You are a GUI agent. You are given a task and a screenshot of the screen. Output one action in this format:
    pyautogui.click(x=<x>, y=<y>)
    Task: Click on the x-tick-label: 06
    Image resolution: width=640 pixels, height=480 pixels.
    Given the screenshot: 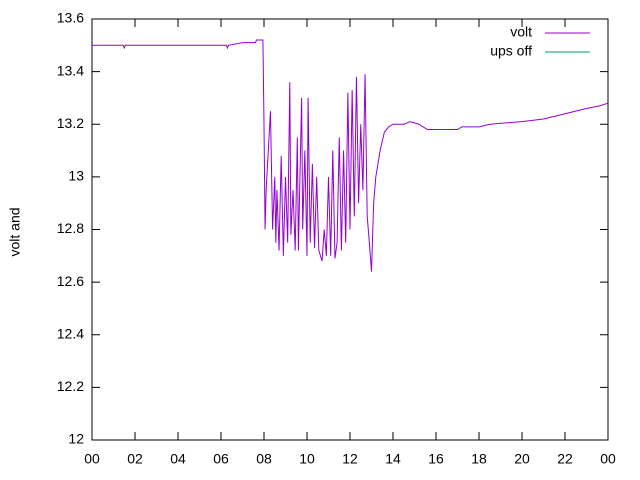 What is the action you would take?
    pyautogui.click(x=221, y=459)
    